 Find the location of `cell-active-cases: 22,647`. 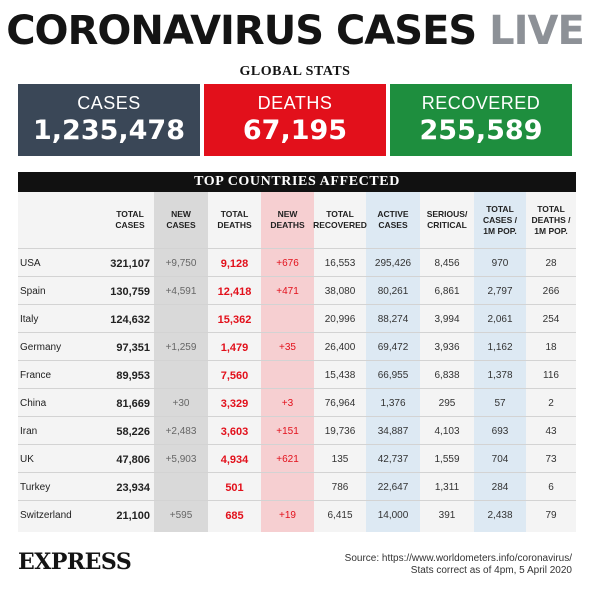

cell-active-cases: 22,647 is located at coordinates (393, 487).